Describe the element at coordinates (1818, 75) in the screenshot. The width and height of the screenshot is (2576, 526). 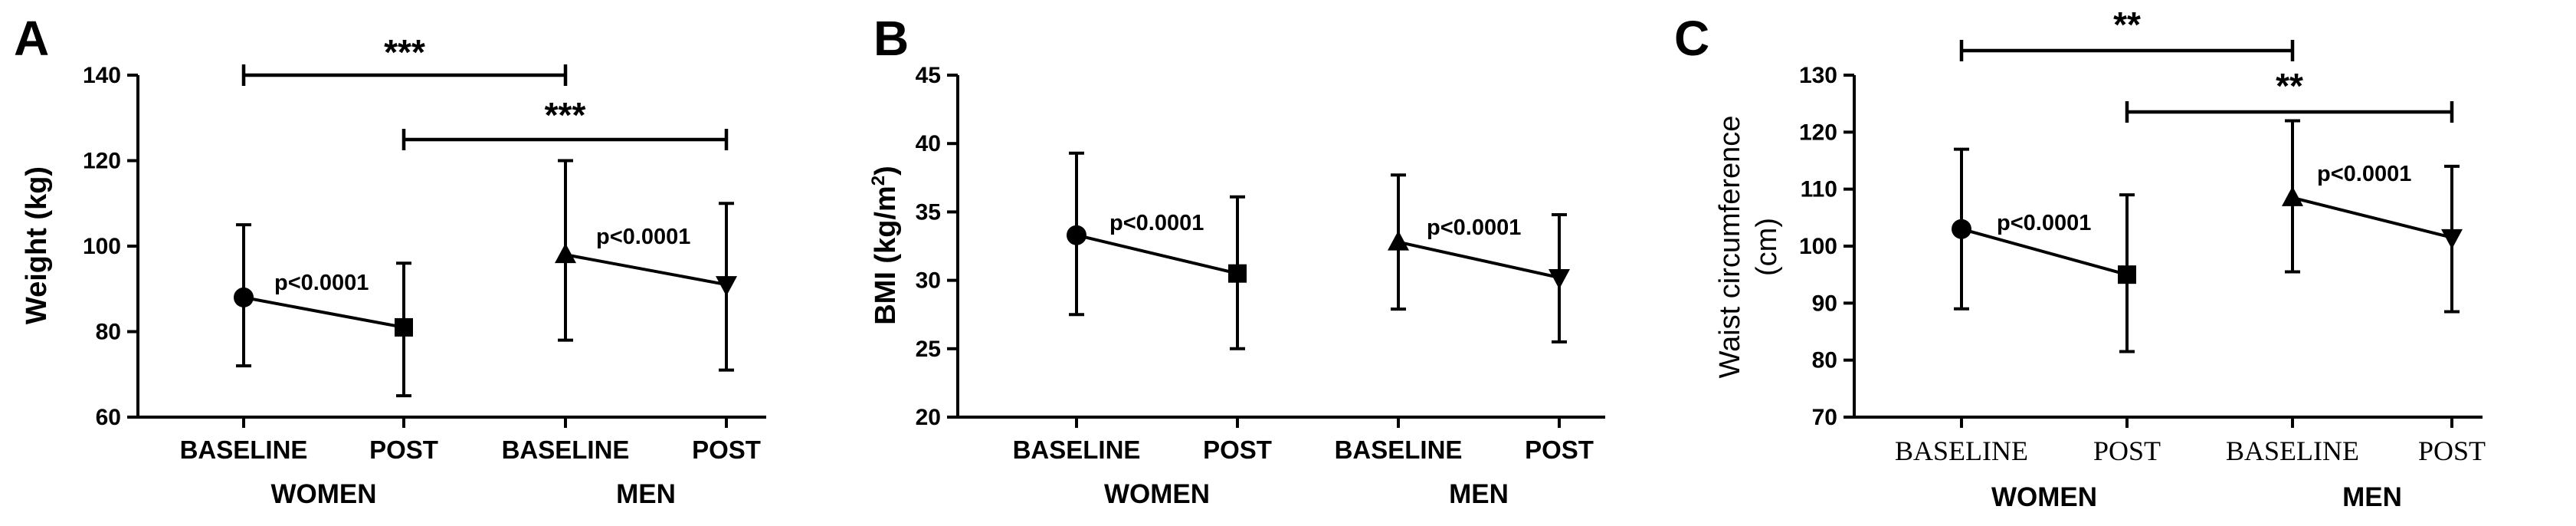
I see `y-tick-label: 130` at that location.